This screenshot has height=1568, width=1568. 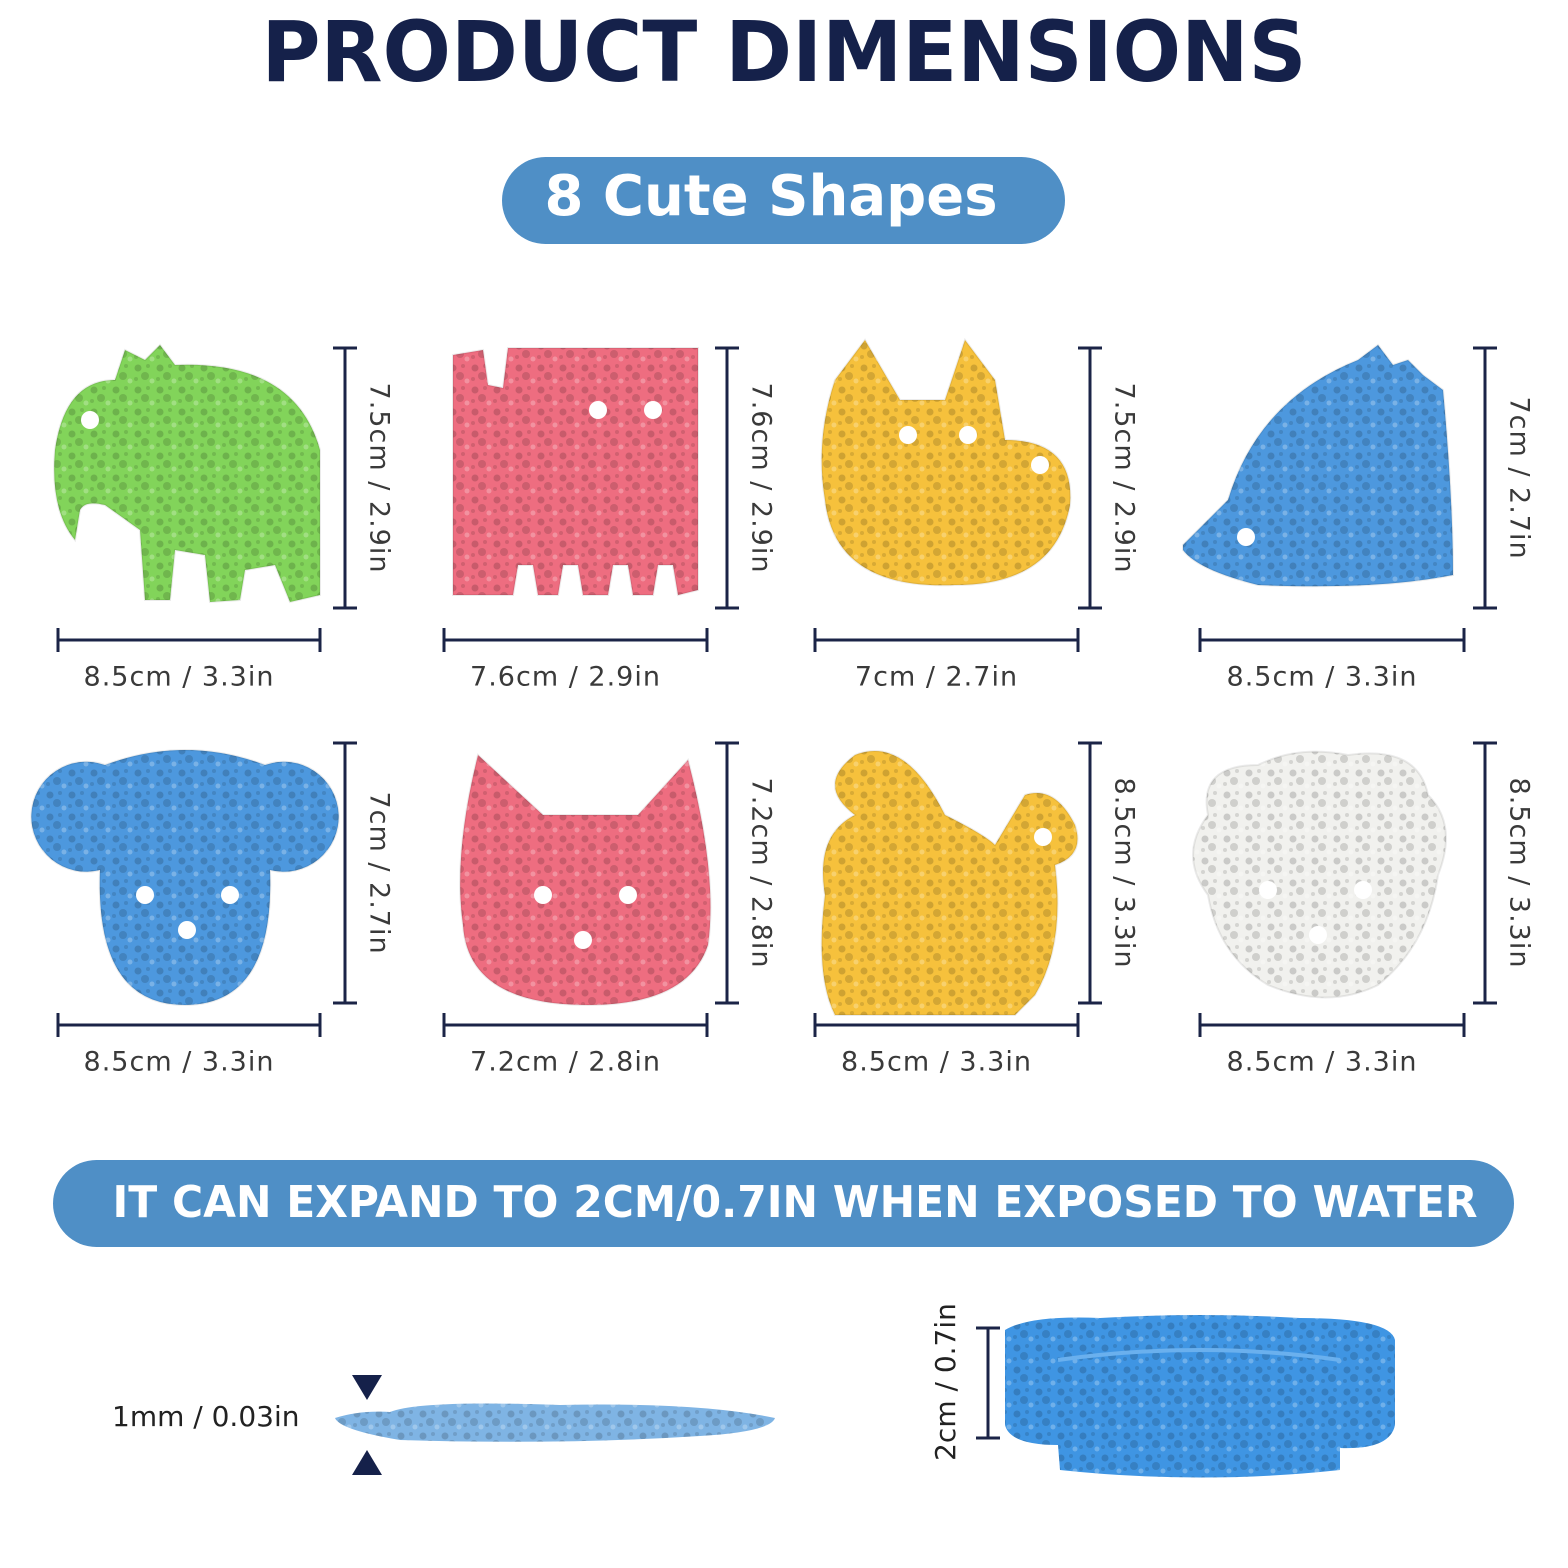 I want to click on badge-bg, so click(x=783, y=200).